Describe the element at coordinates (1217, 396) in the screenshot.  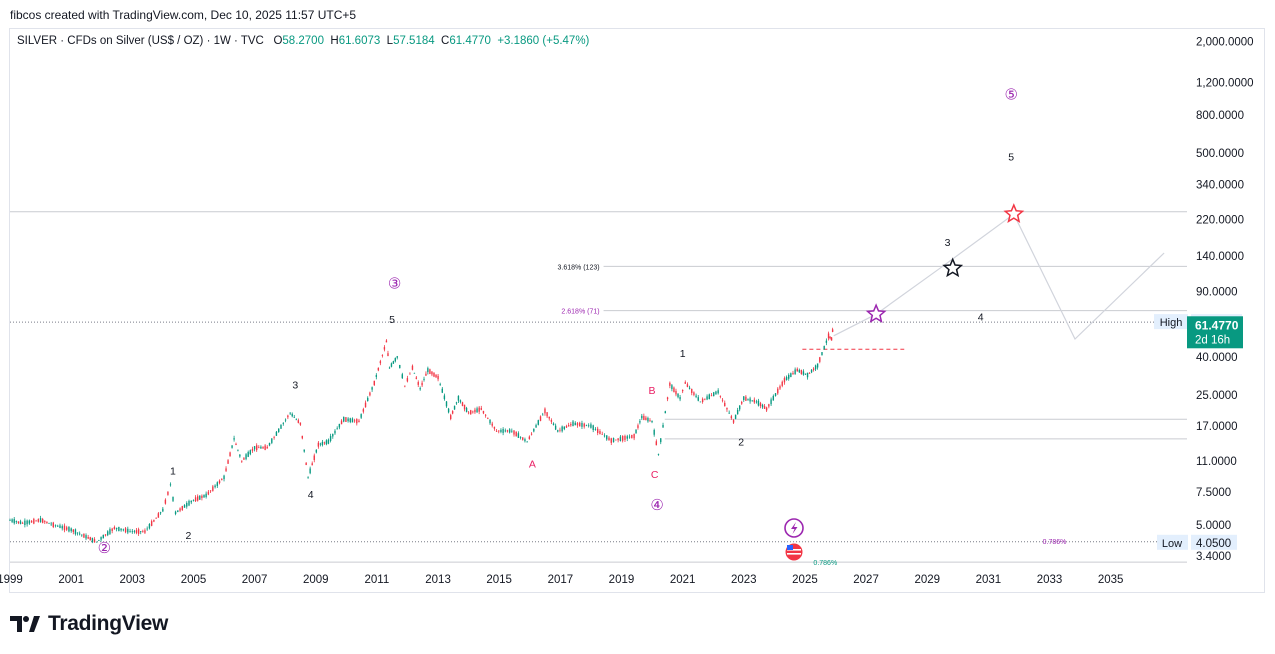
I see `y-tick-label: 25.0000` at that location.